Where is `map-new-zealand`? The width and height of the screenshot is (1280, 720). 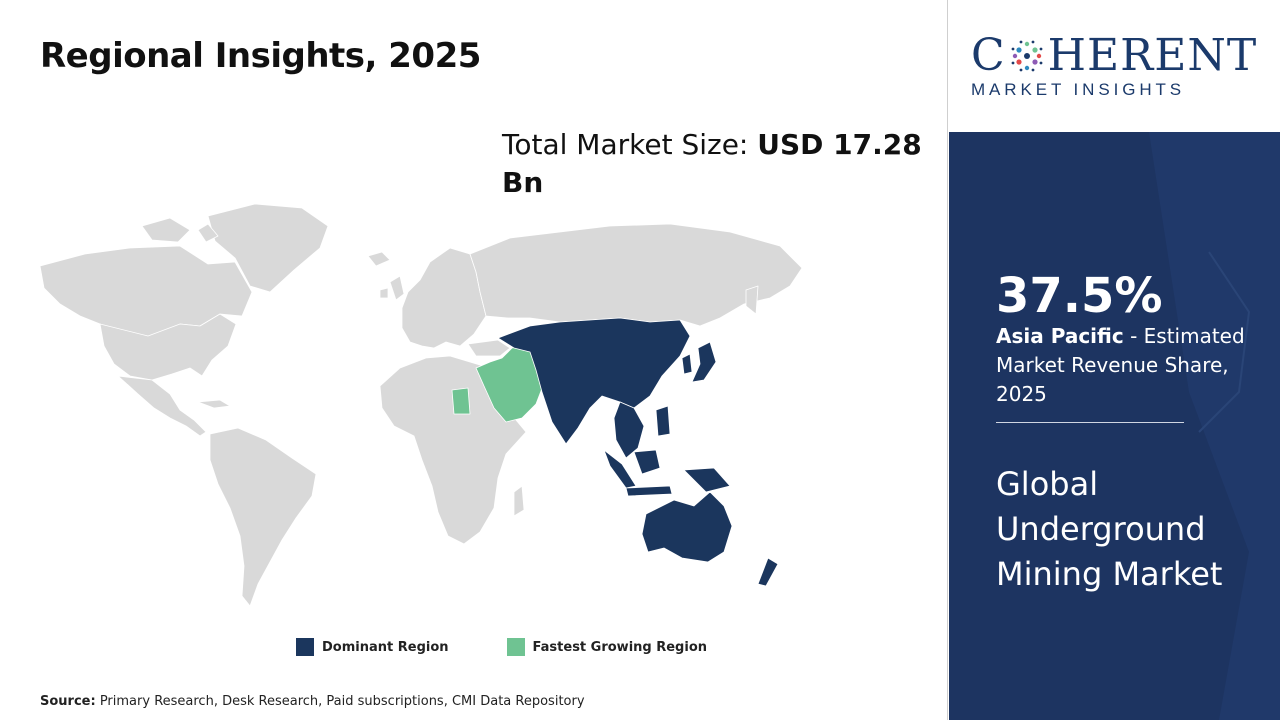 map-new-zealand is located at coordinates (768, 572).